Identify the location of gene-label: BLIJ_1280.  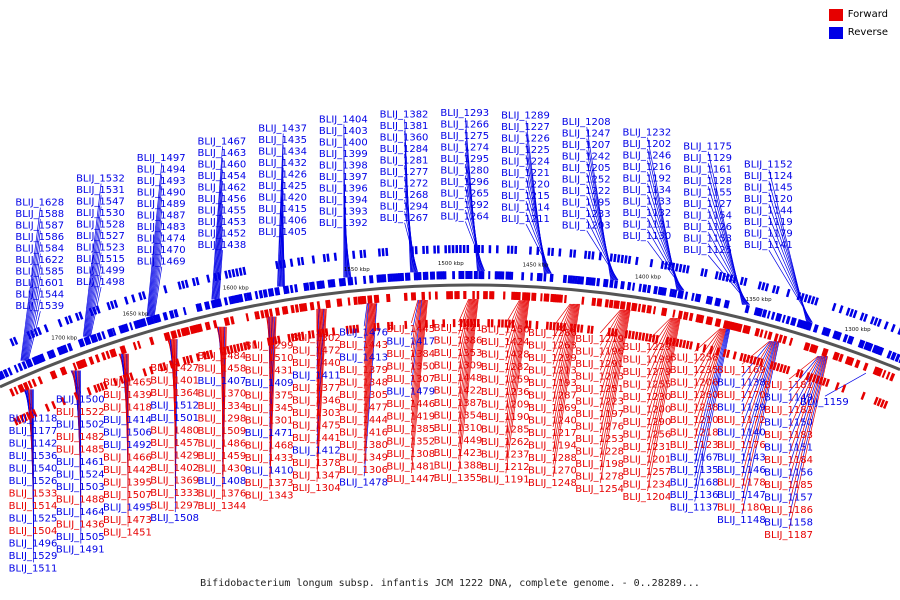
(464, 171).